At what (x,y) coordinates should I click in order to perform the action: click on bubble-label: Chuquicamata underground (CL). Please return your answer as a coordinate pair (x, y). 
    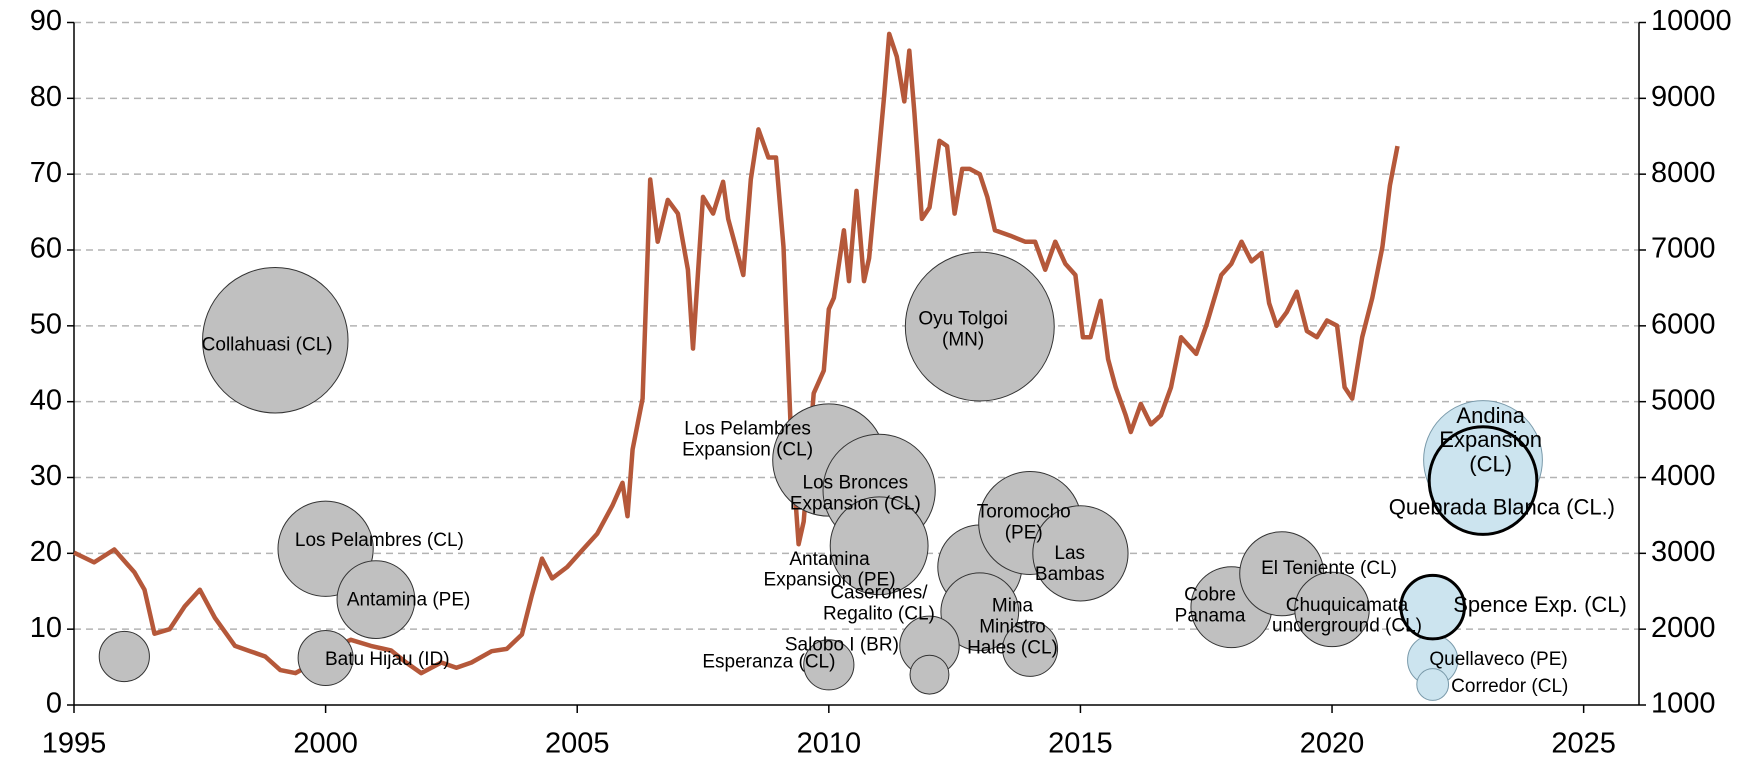
    Looking at the image, I should click on (1347, 616).